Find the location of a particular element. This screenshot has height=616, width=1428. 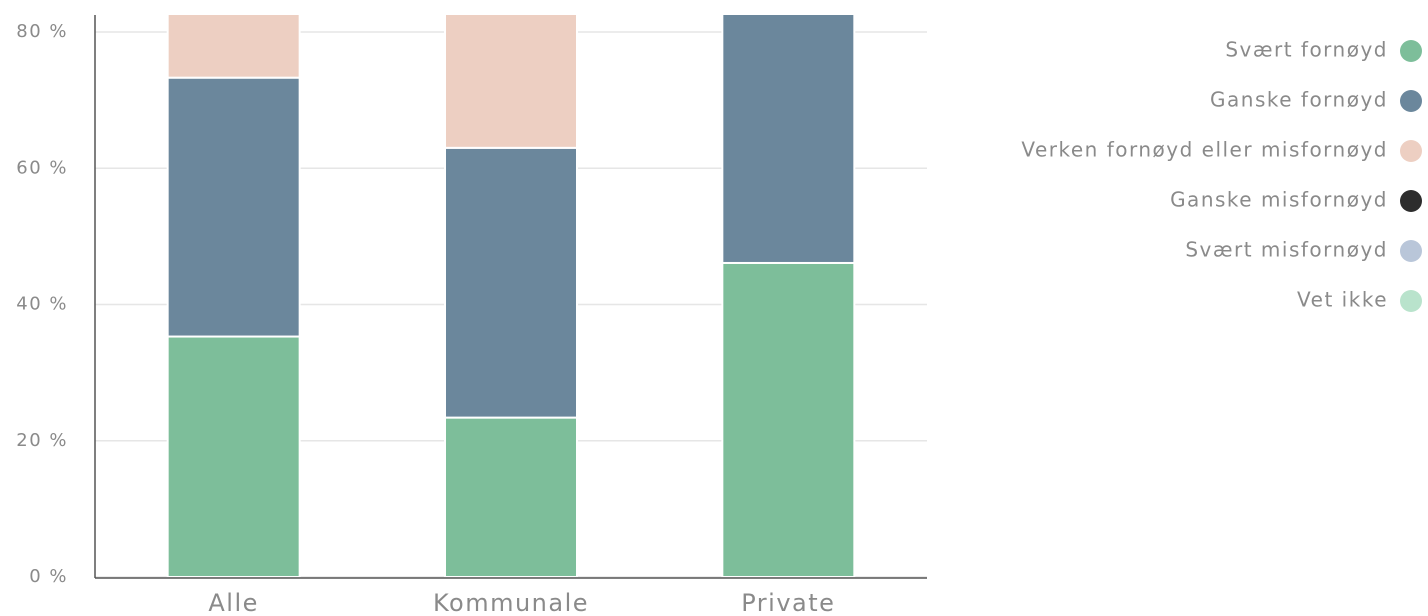

x-tick-label: Alle is located at coordinates (233, 602).